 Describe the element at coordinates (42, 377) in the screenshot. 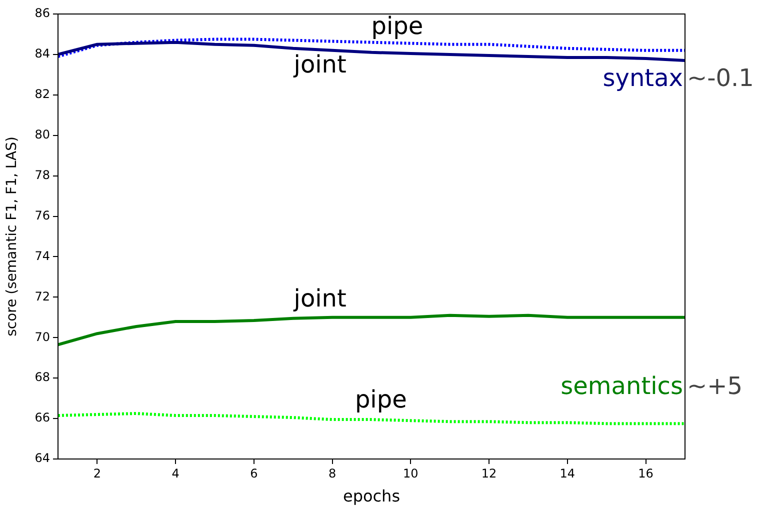

I see `y-tick-label: 68` at that location.